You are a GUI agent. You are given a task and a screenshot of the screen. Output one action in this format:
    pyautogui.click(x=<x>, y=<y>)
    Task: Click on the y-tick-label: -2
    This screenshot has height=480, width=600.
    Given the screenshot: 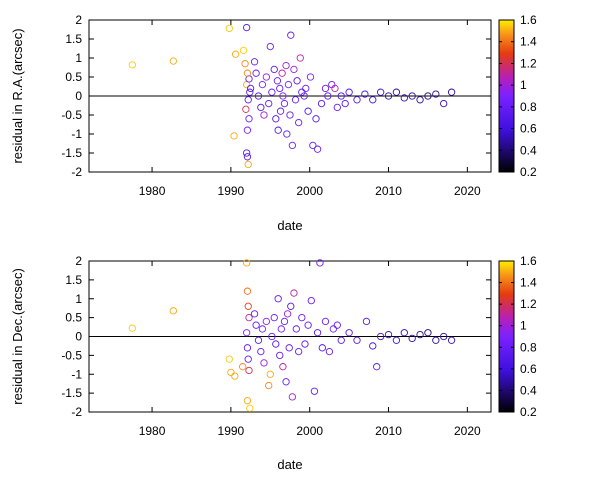 What is the action you would take?
    pyautogui.click(x=76, y=172)
    